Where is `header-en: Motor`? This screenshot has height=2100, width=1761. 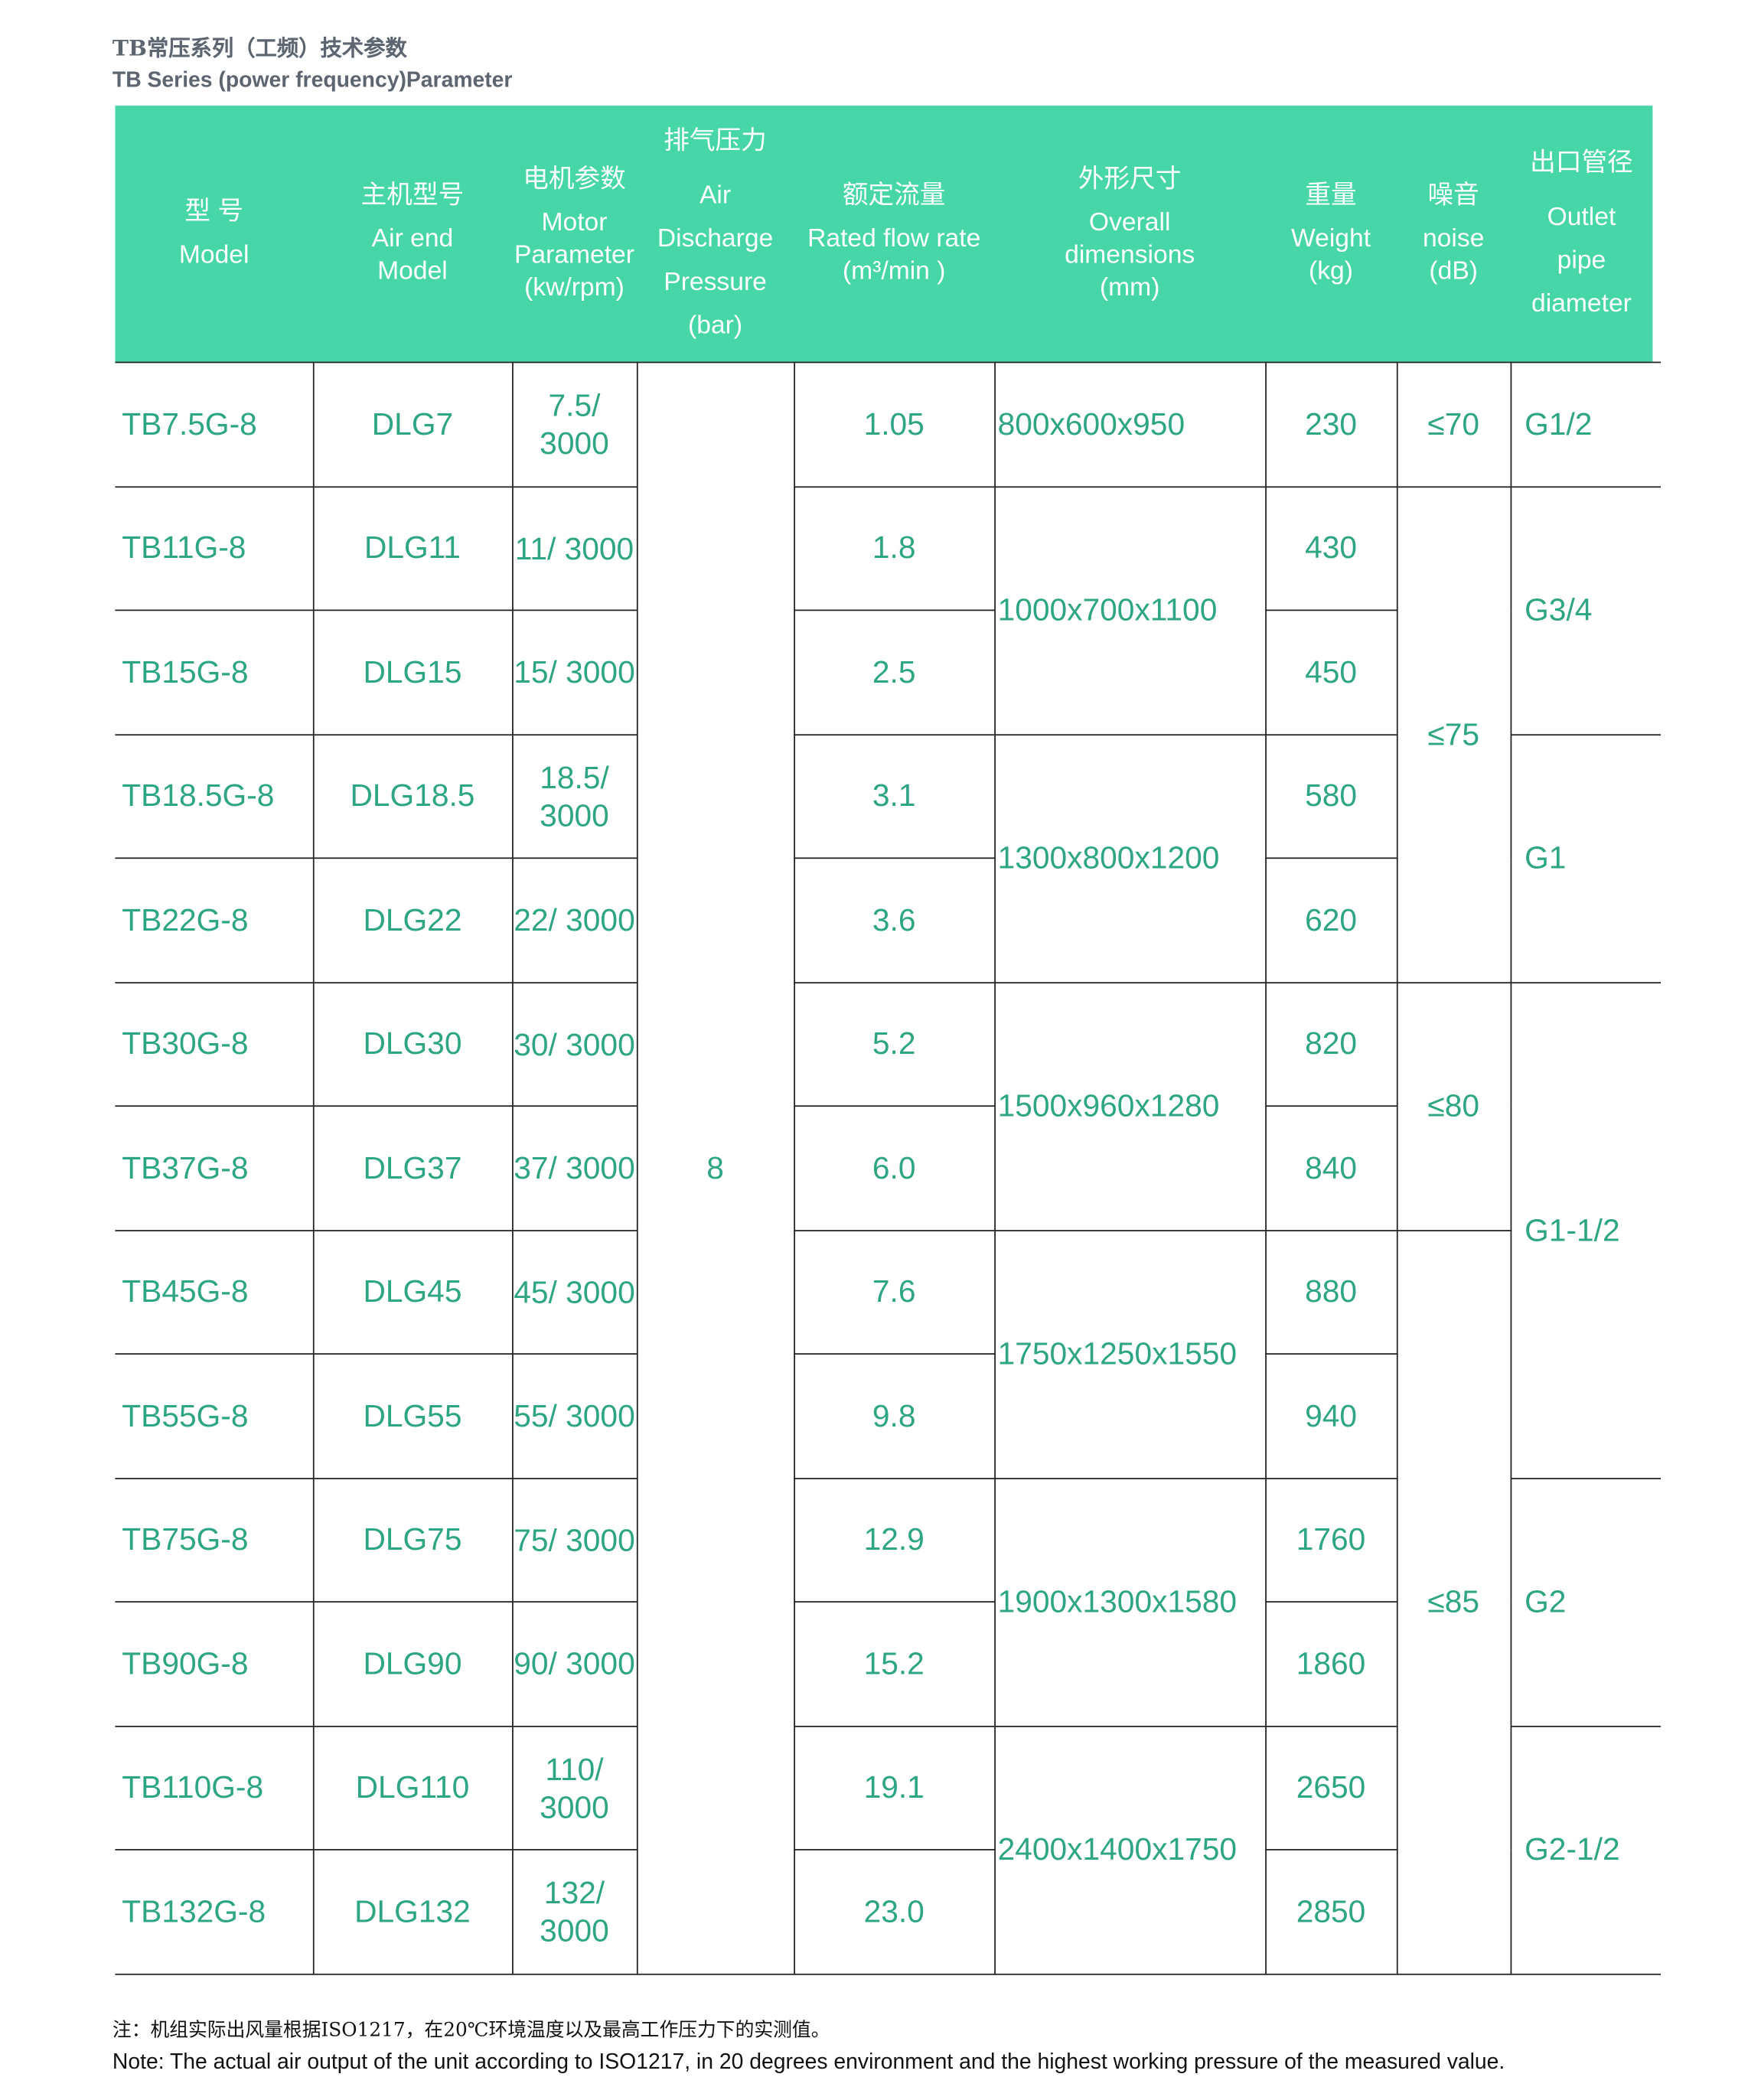 header-en: Motor is located at coordinates (574, 221).